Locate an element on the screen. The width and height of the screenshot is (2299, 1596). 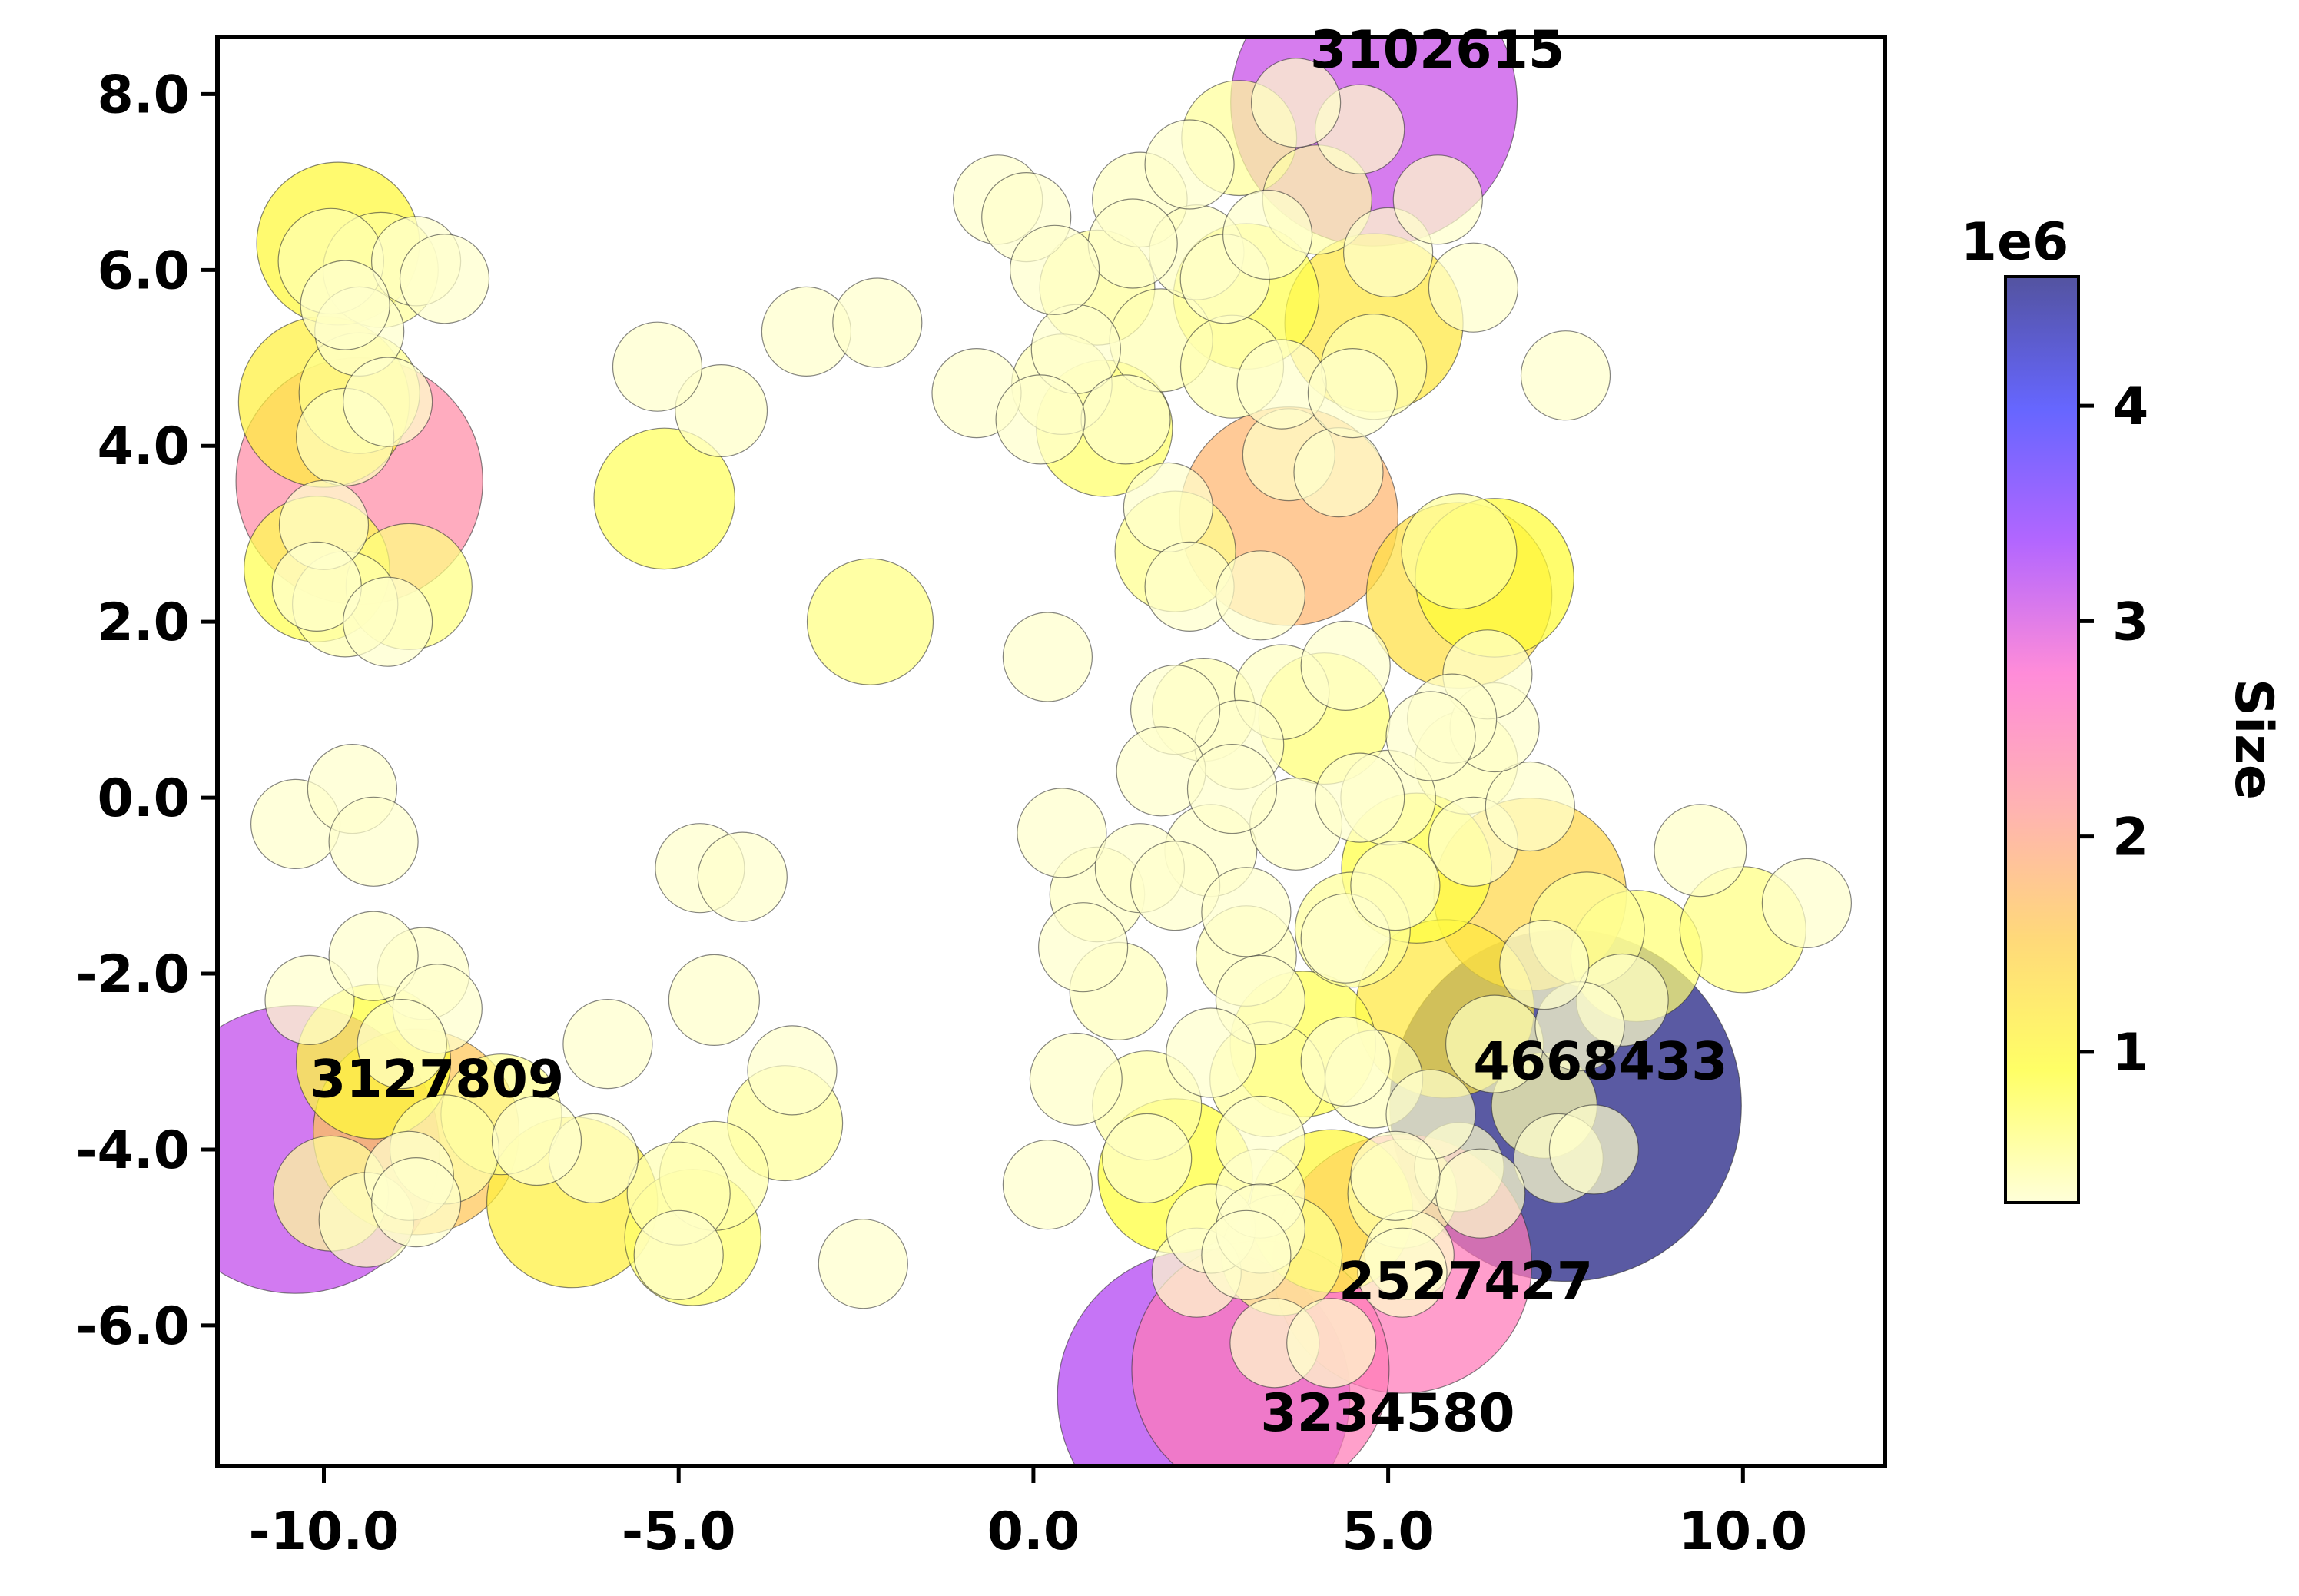
colorbar-ticks: 1 2 3 4 is located at coordinates (2113, 730).